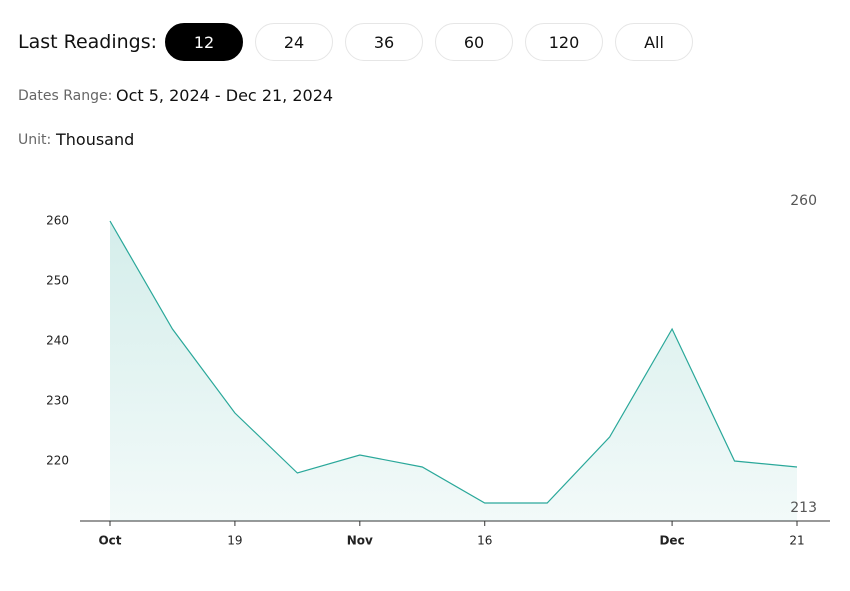 This screenshot has width=850, height=591. What do you see at coordinates (360, 541) in the screenshot?
I see `x-tick-label: Nov` at bounding box center [360, 541].